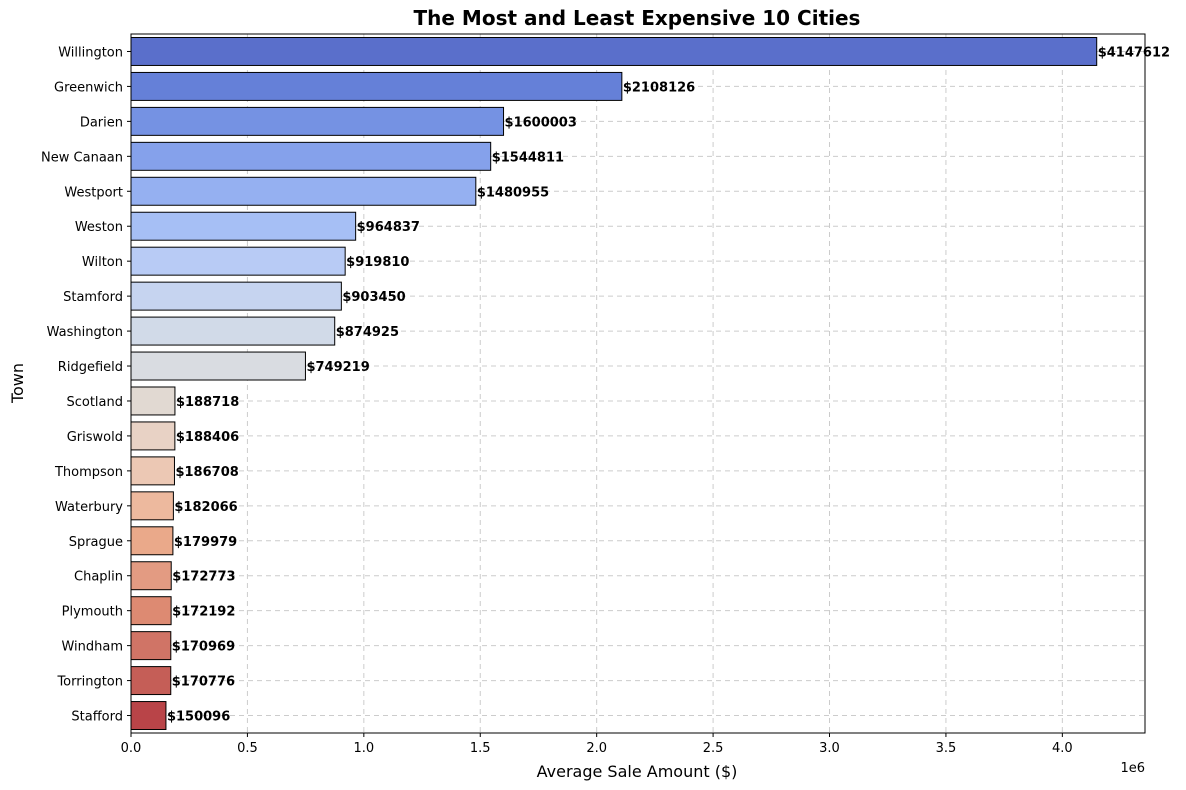 This screenshot has width=1186, height=790. What do you see at coordinates (153, 401) in the screenshot?
I see `bar-scotland` at bounding box center [153, 401].